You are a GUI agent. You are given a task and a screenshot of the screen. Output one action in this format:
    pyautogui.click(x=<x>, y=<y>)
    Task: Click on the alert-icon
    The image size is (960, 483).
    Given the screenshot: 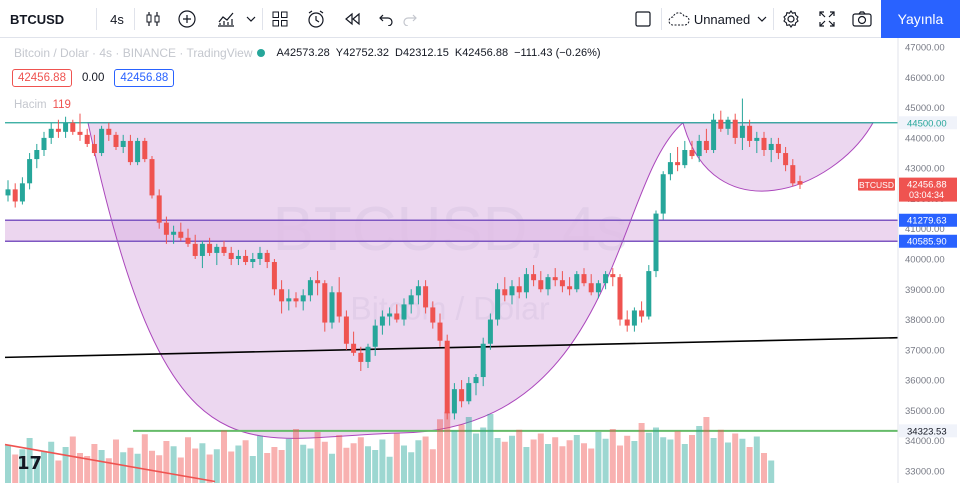 What is the action you would take?
    pyautogui.click(x=316, y=19)
    